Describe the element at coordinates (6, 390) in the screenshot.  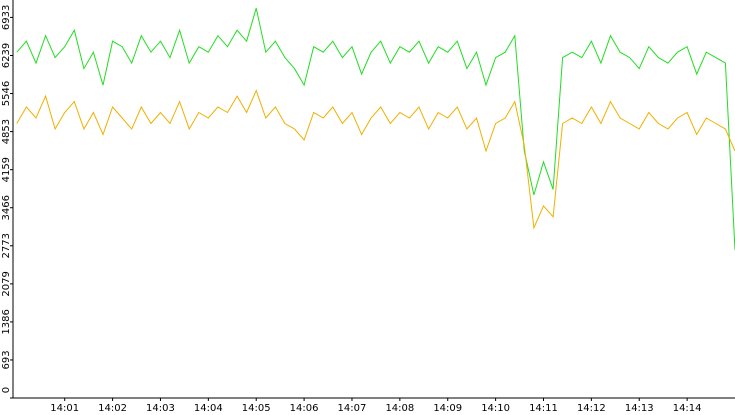
I see `y-tick-label: 0` at that location.